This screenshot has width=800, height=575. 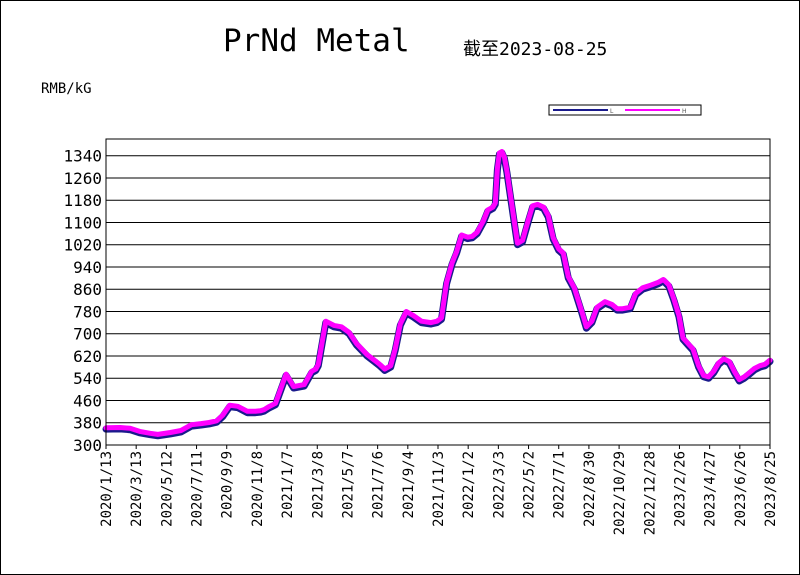 What do you see at coordinates (530, 484) in the screenshot?
I see `x-tick-label: 2022/5/2` at bounding box center [530, 484].